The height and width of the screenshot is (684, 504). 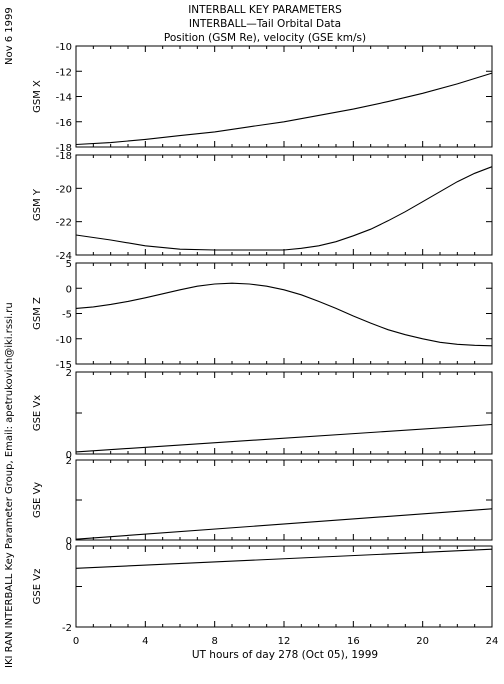 I want to click on y-tick-label: -12, so click(x=64, y=72).